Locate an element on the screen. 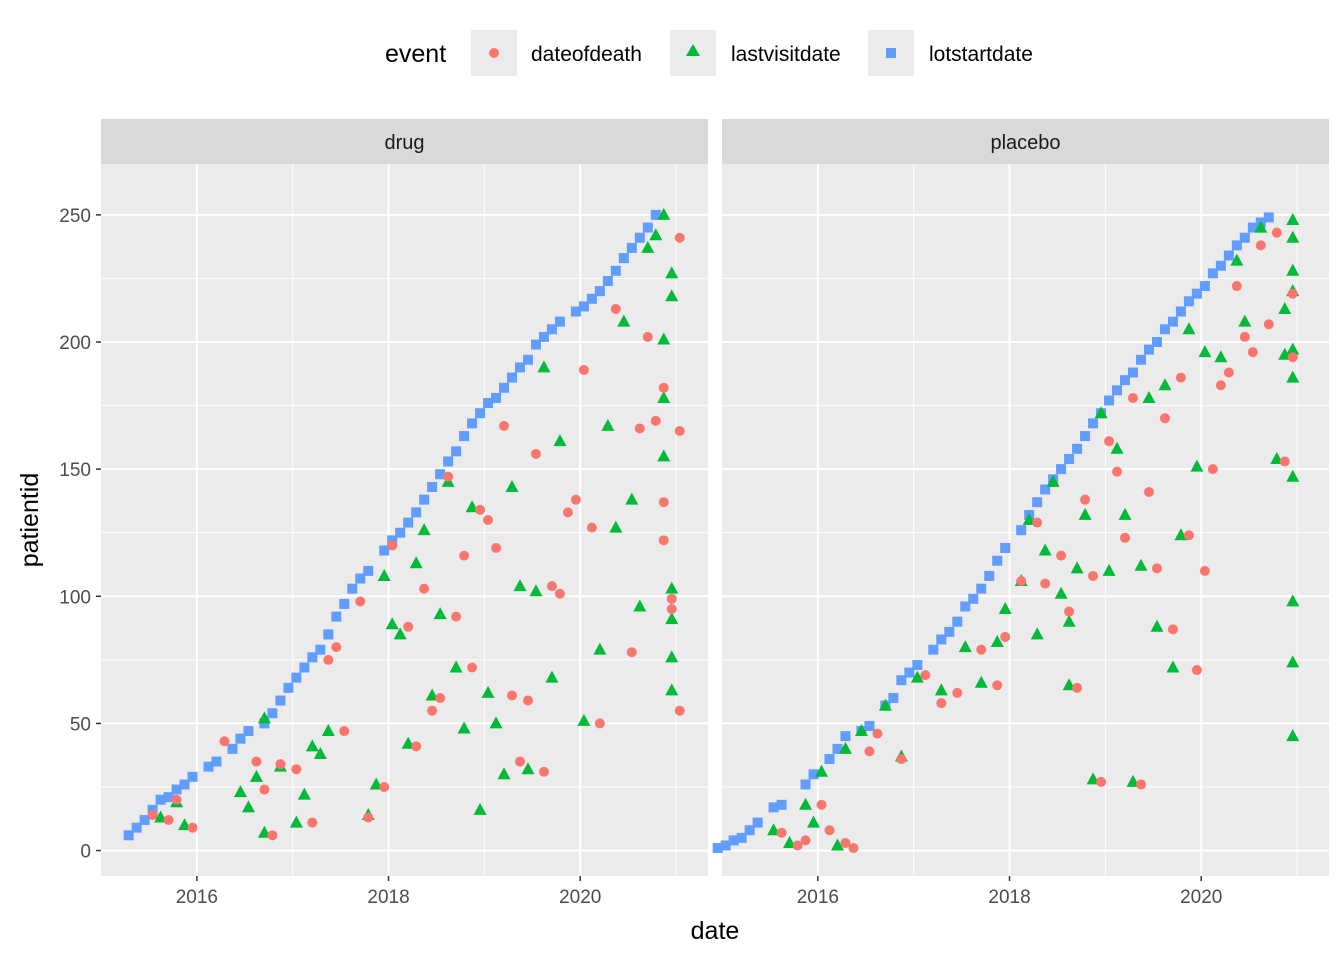 This screenshot has height=960, width=1344. y-tick-label: 250 is located at coordinates (75, 216).